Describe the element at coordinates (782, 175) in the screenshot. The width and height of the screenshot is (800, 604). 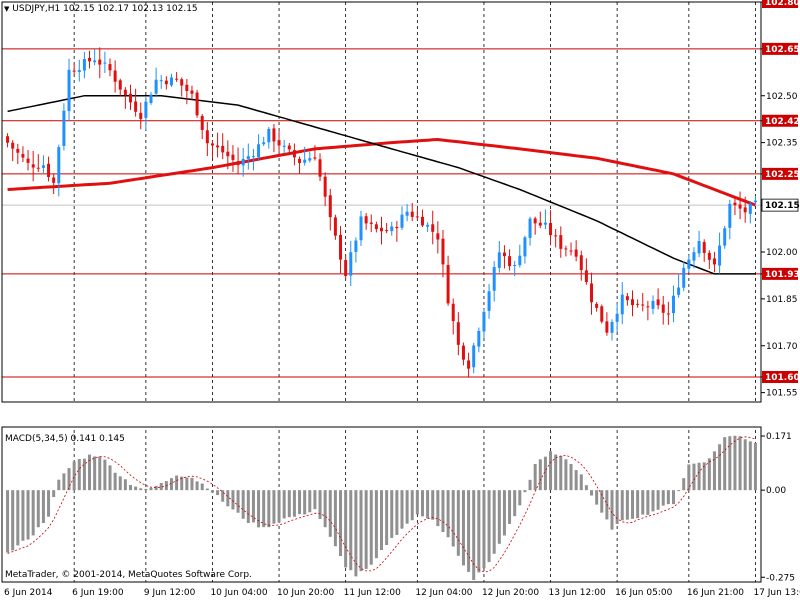
I see `price-tick-label: 102.25` at that location.